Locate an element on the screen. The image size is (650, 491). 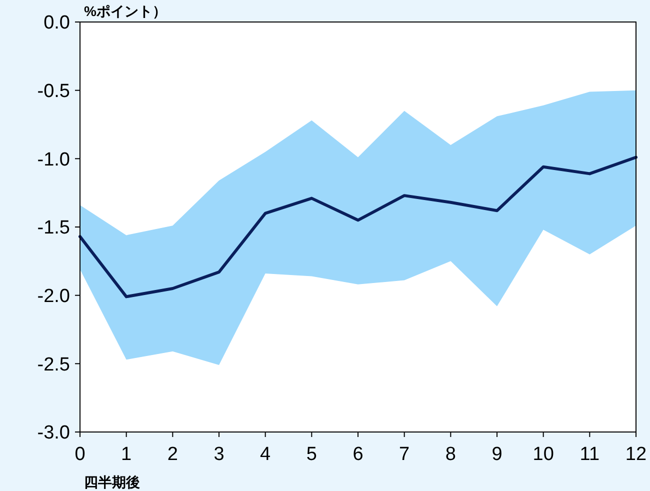
x-axis-title: 四半期後 is located at coordinates (112, 482).